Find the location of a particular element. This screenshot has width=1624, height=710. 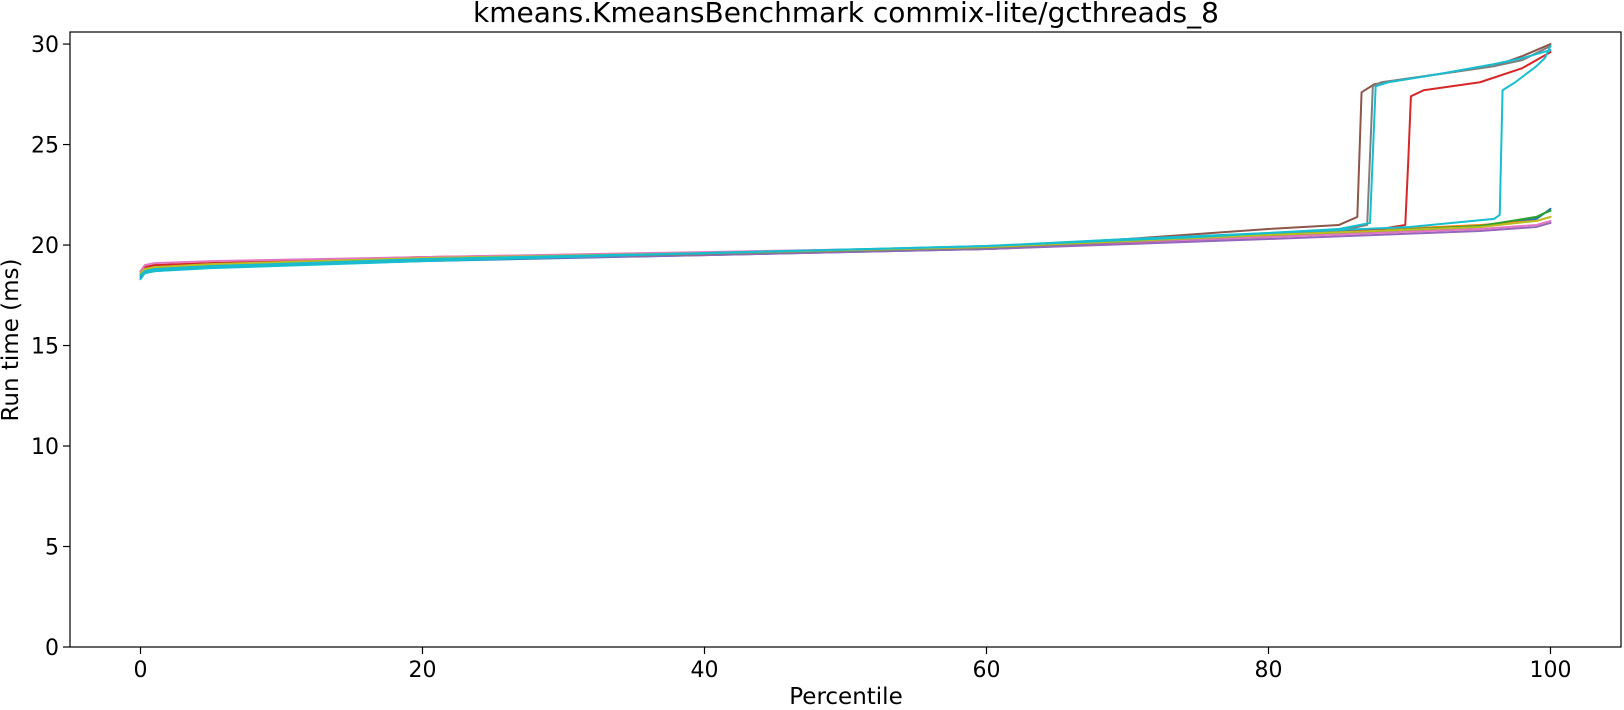

x-tick-label: 20 is located at coordinates (423, 670).